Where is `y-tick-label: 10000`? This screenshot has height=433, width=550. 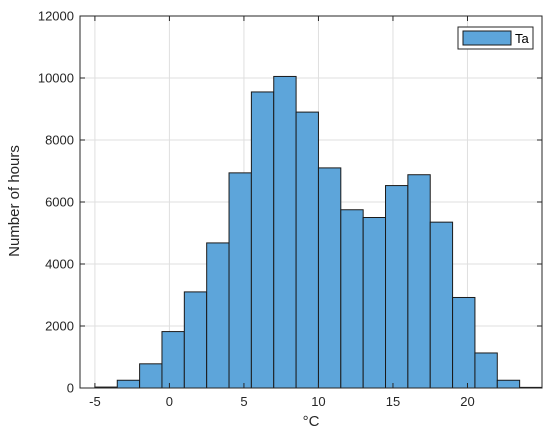 y-tick-label: 10000 is located at coordinates (56, 78).